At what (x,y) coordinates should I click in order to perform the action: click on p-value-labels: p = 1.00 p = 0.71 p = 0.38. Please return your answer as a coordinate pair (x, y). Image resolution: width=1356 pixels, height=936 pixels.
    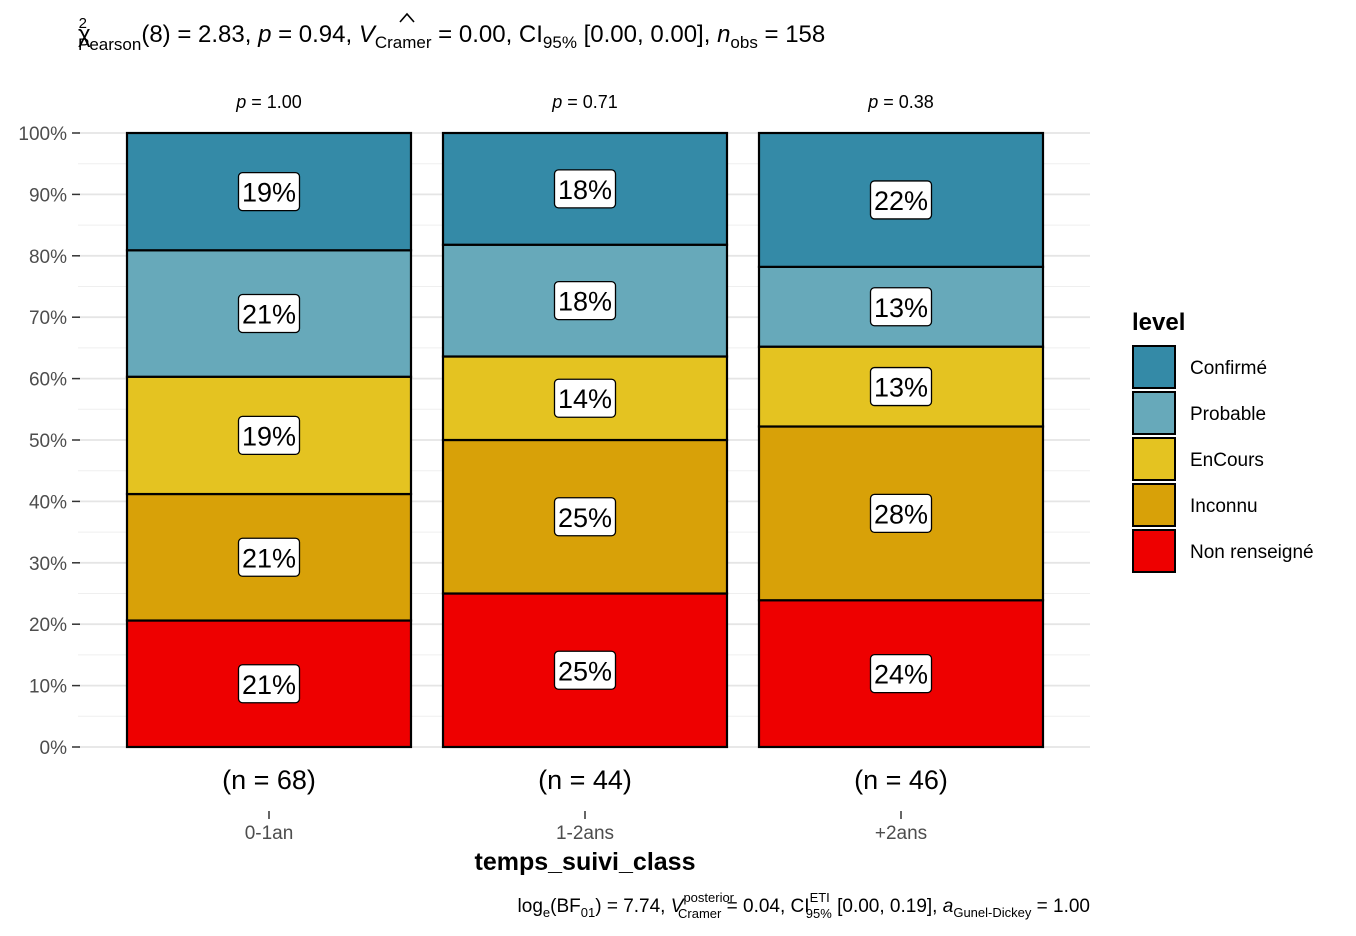
    Looking at the image, I should click on (584, 102).